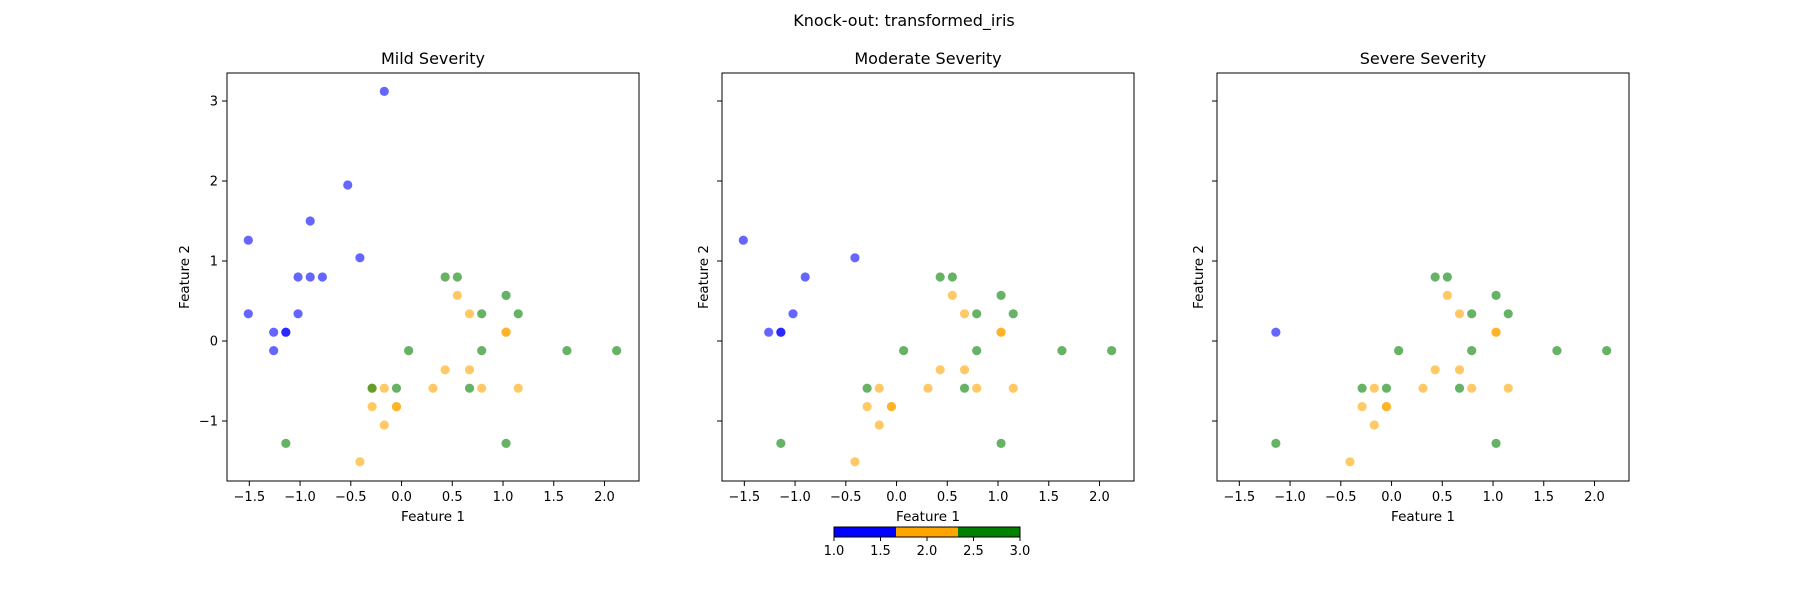  Describe the element at coordinates (214, 182) in the screenshot. I see `y-tick-label: 2` at that location.